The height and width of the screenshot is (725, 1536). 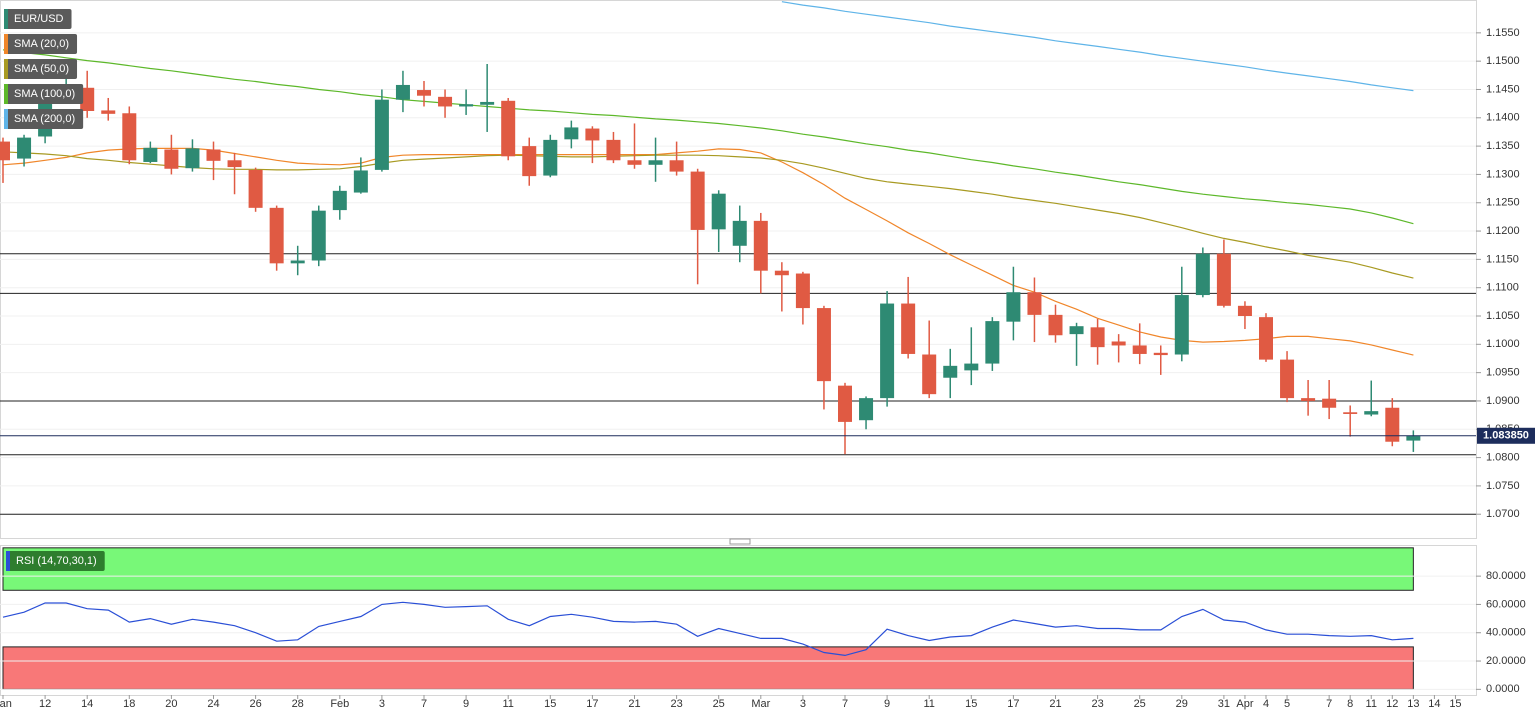 What do you see at coordinates (1506, 576) in the screenshot?
I see `y-tick-label: 80.0000` at bounding box center [1506, 576].